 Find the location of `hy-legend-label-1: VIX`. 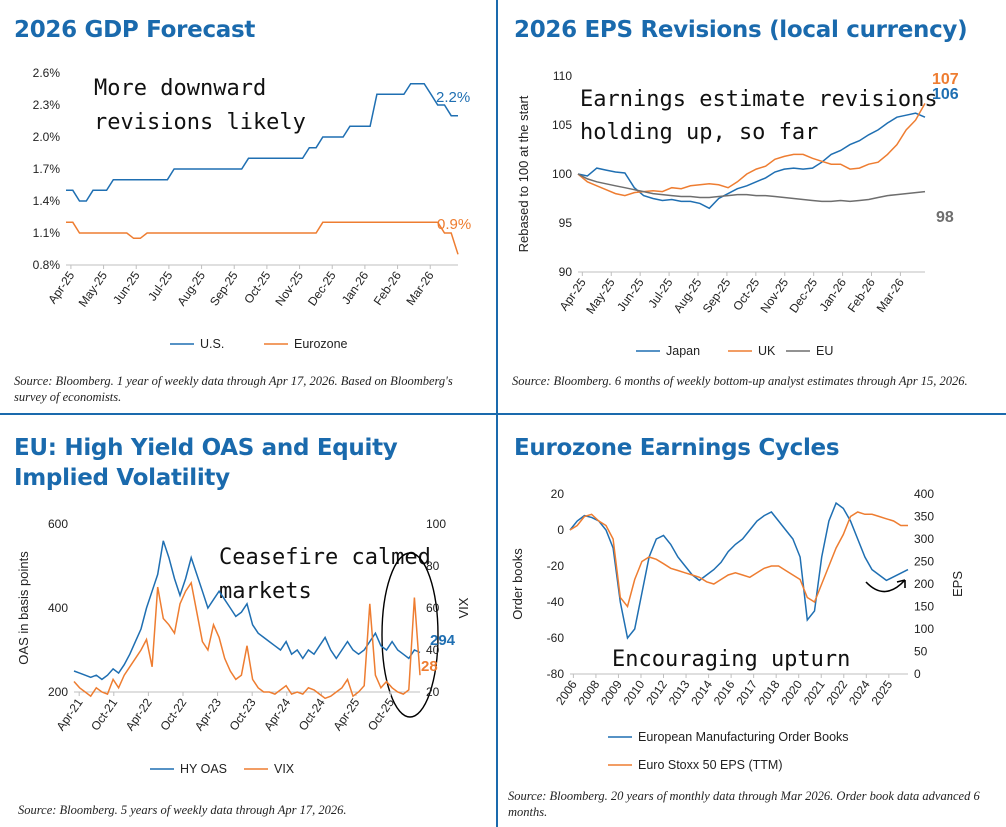

hy-legend-label-1: VIX is located at coordinates (284, 769).